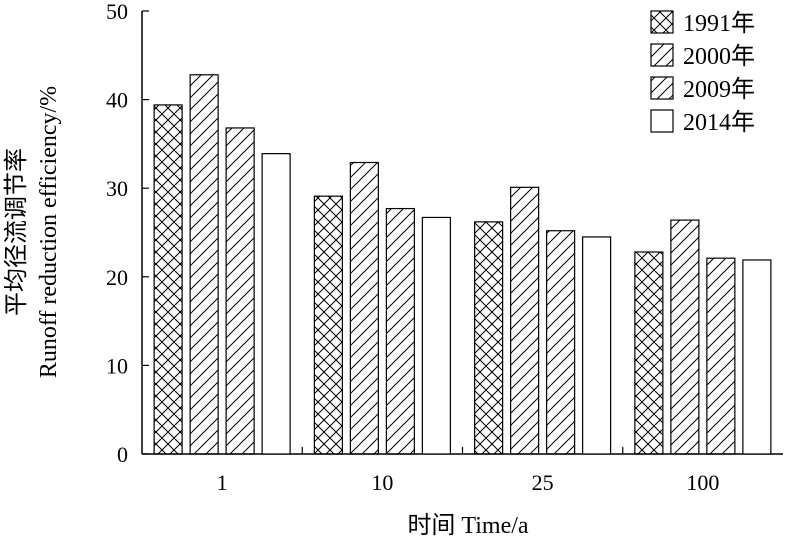 The width and height of the screenshot is (800, 539). I want to click on x-tick-label: 100, so click(702, 482).